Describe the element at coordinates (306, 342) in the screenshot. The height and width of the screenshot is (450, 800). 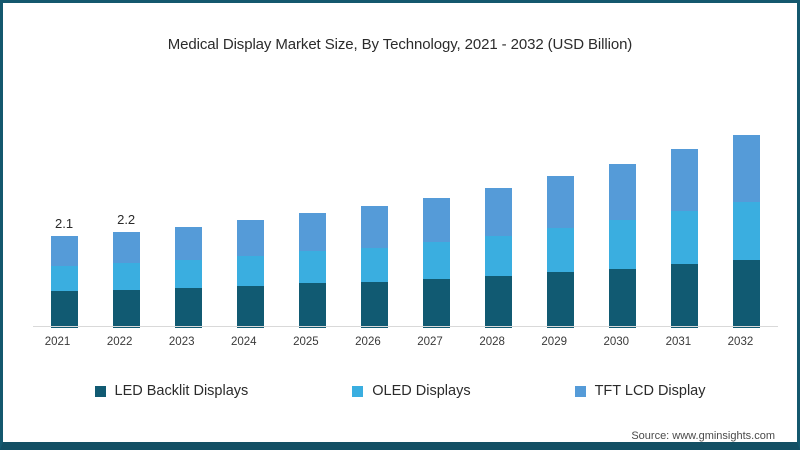
I see `x-axis-tick-label: 2025` at that location.